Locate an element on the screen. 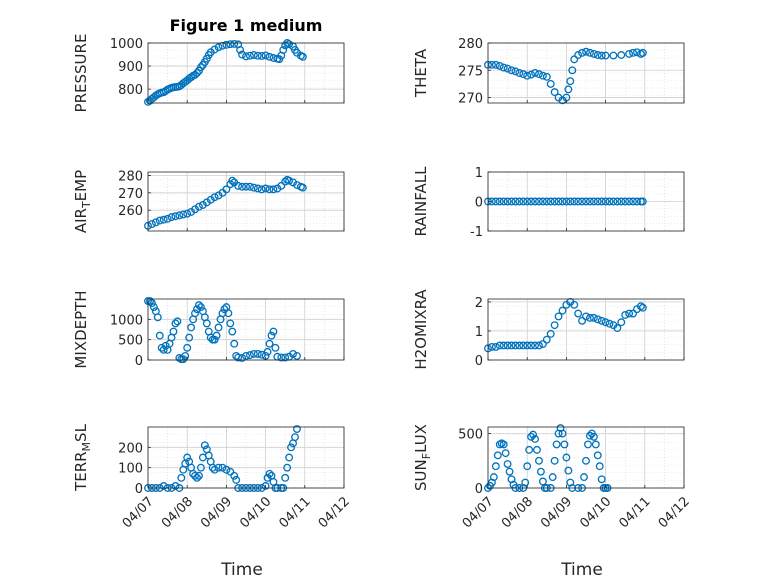 This screenshot has height=583, width=778. subplot-3: 260 270 280 AIRTEMP is located at coordinates (208, 201).